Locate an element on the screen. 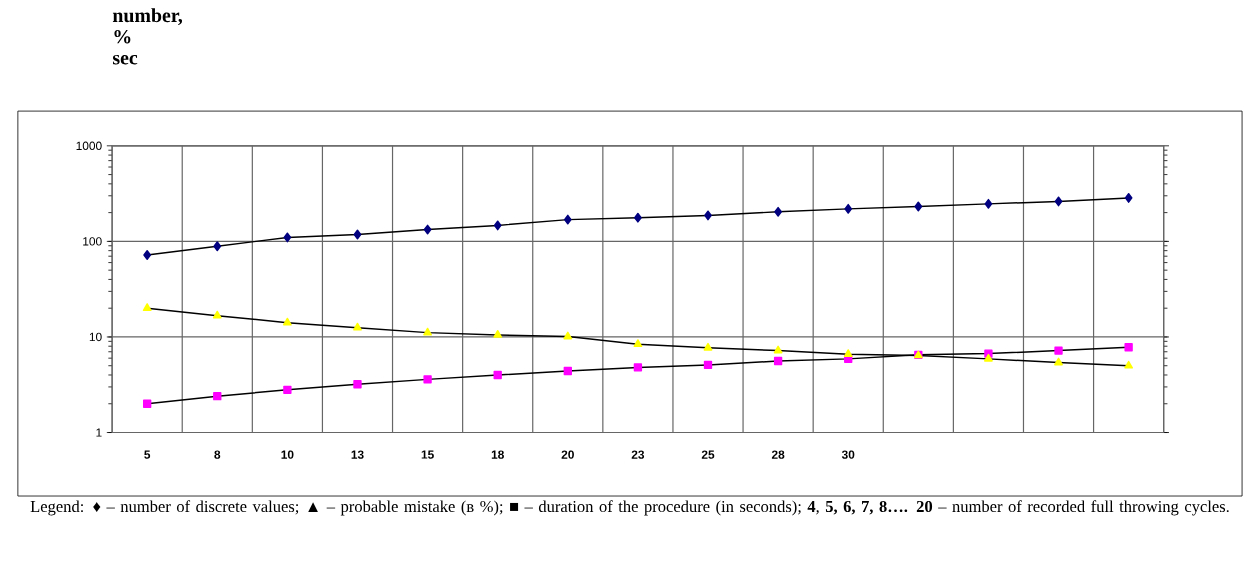 The height and width of the screenshot is (562, 1250). x-tick-label: 15 is located at coordinates (427, 454).